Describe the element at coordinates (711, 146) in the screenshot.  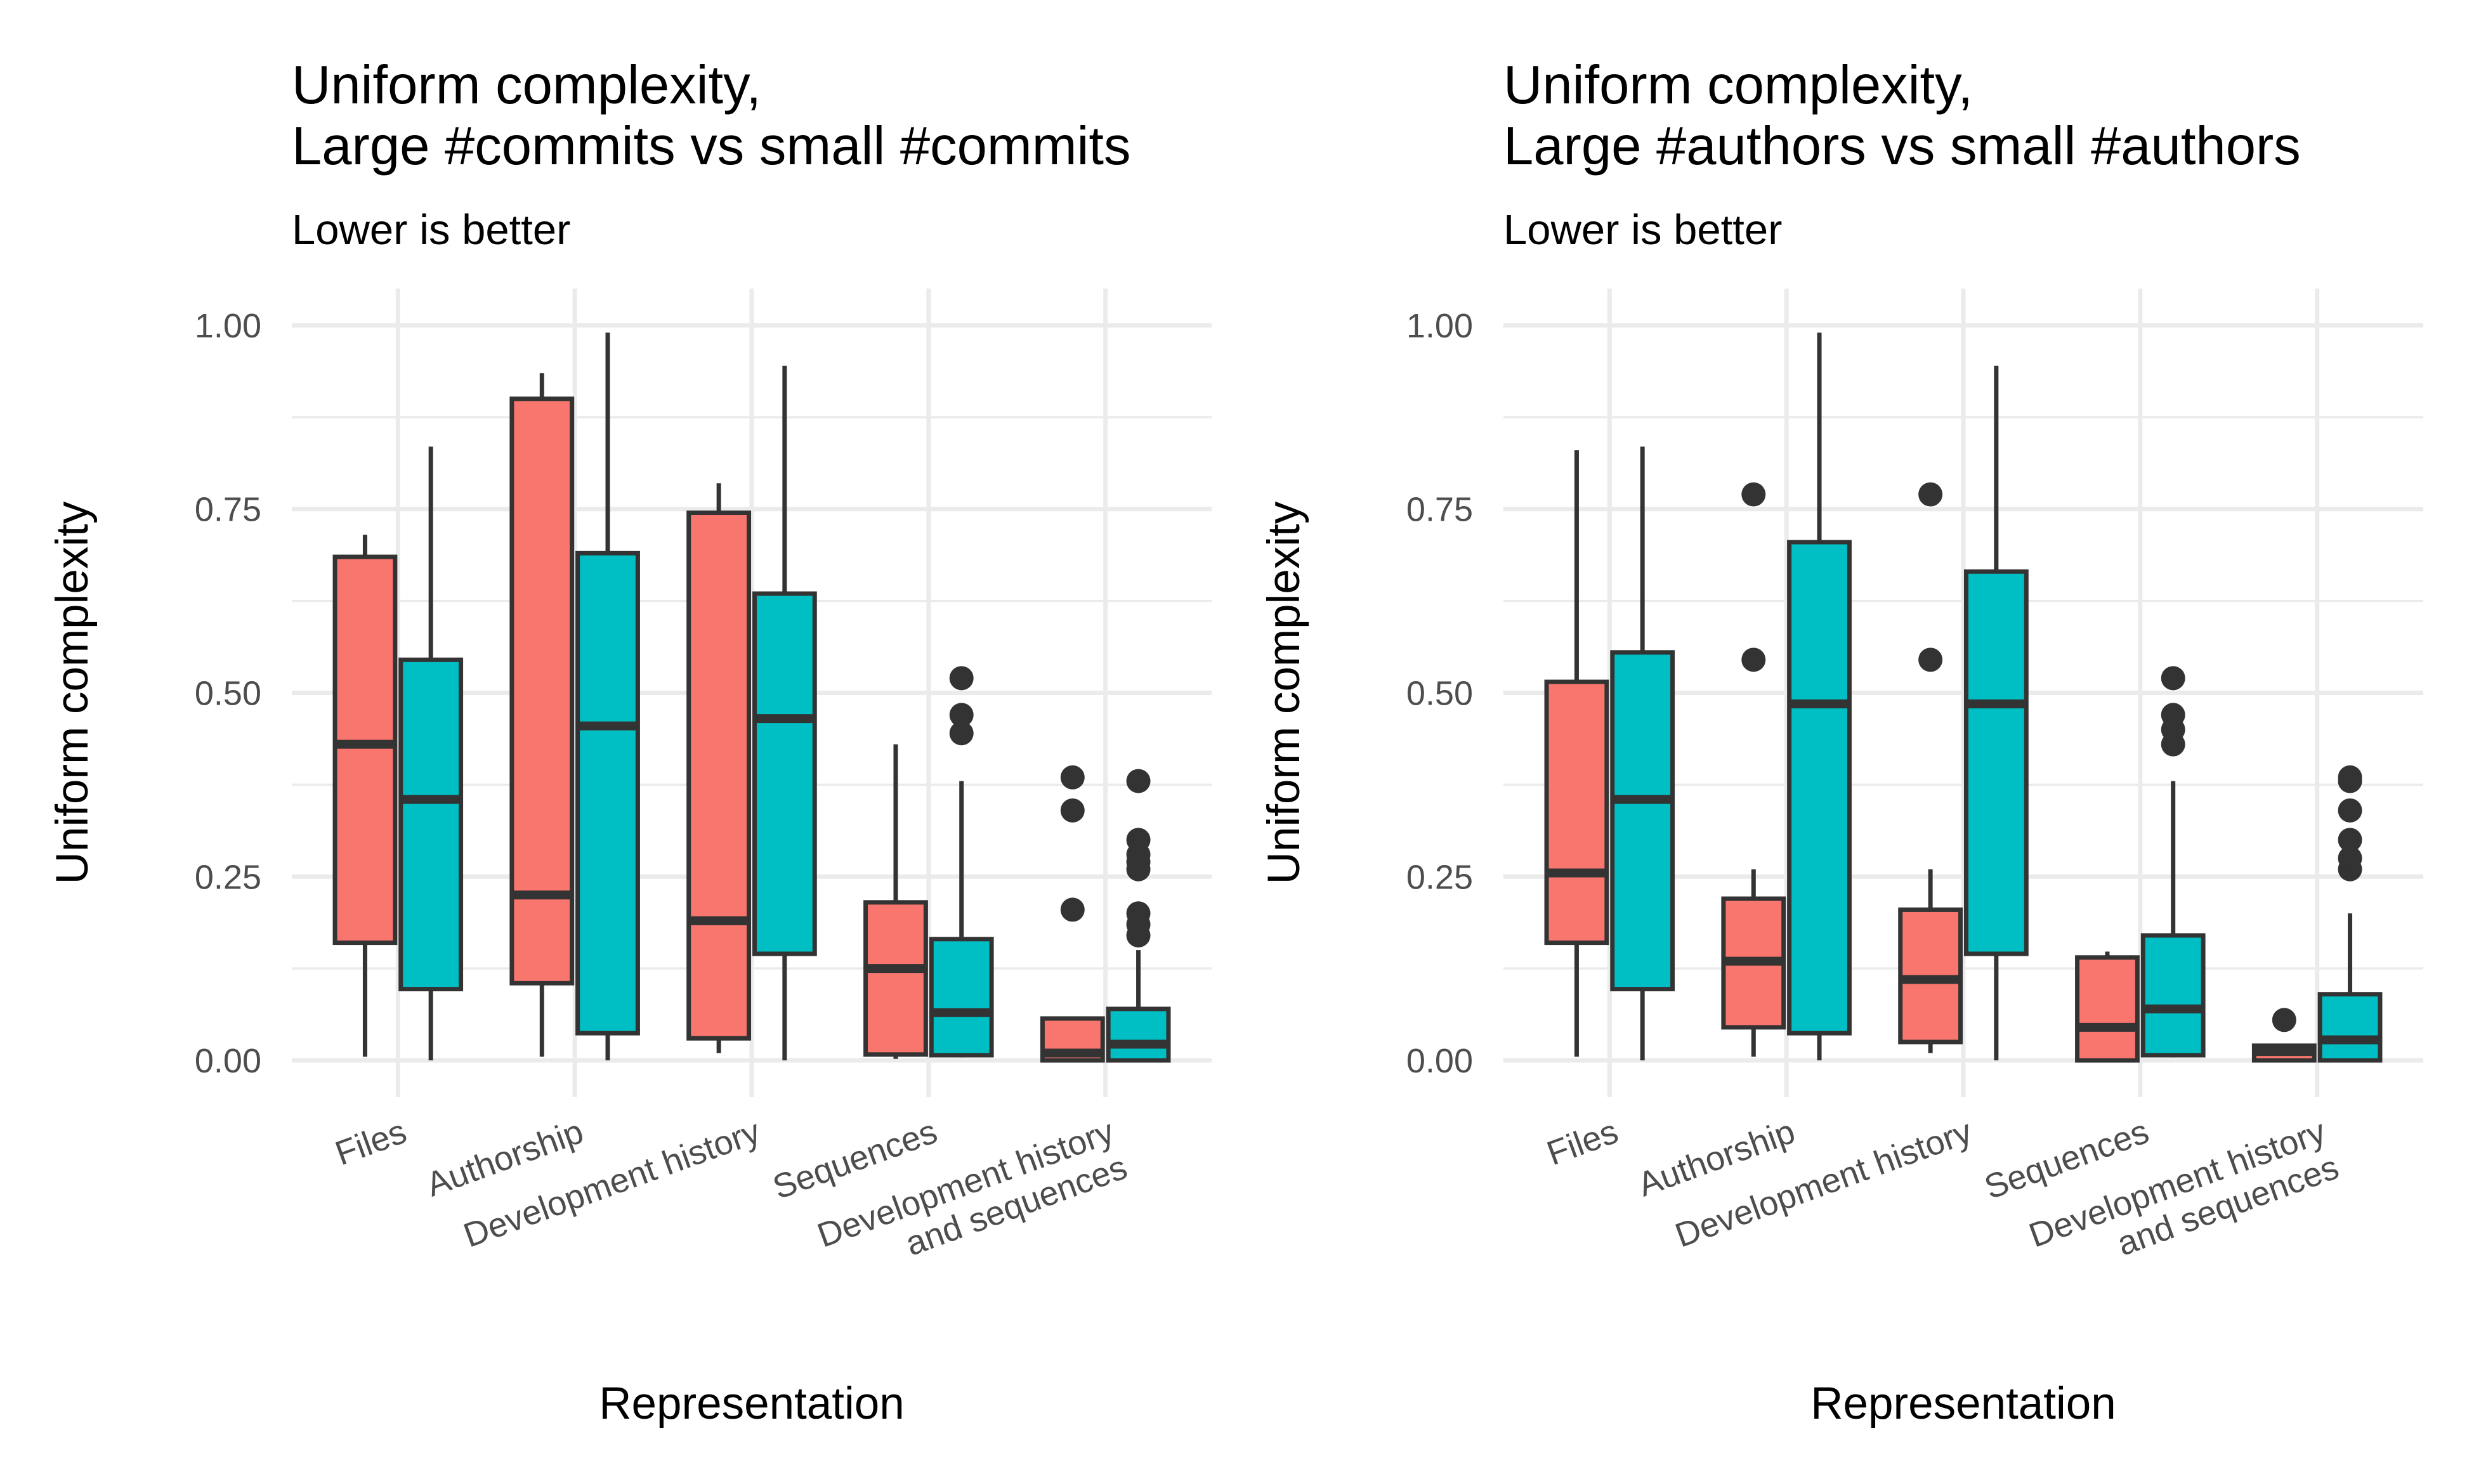
I see `chart-title-line: Large #commits vs small #commits` at that location.